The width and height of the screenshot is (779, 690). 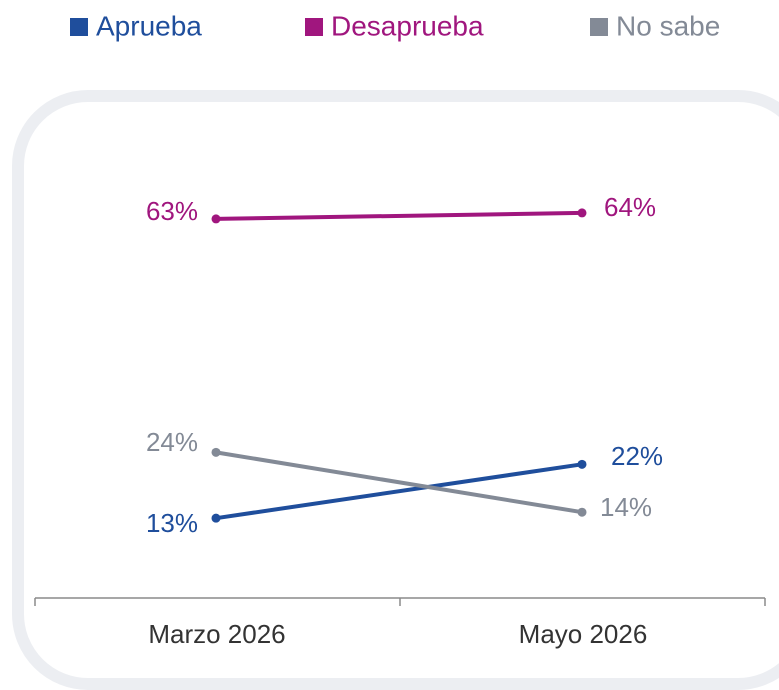 I want to click on data-label: 63%, so click(x=172, y=211).